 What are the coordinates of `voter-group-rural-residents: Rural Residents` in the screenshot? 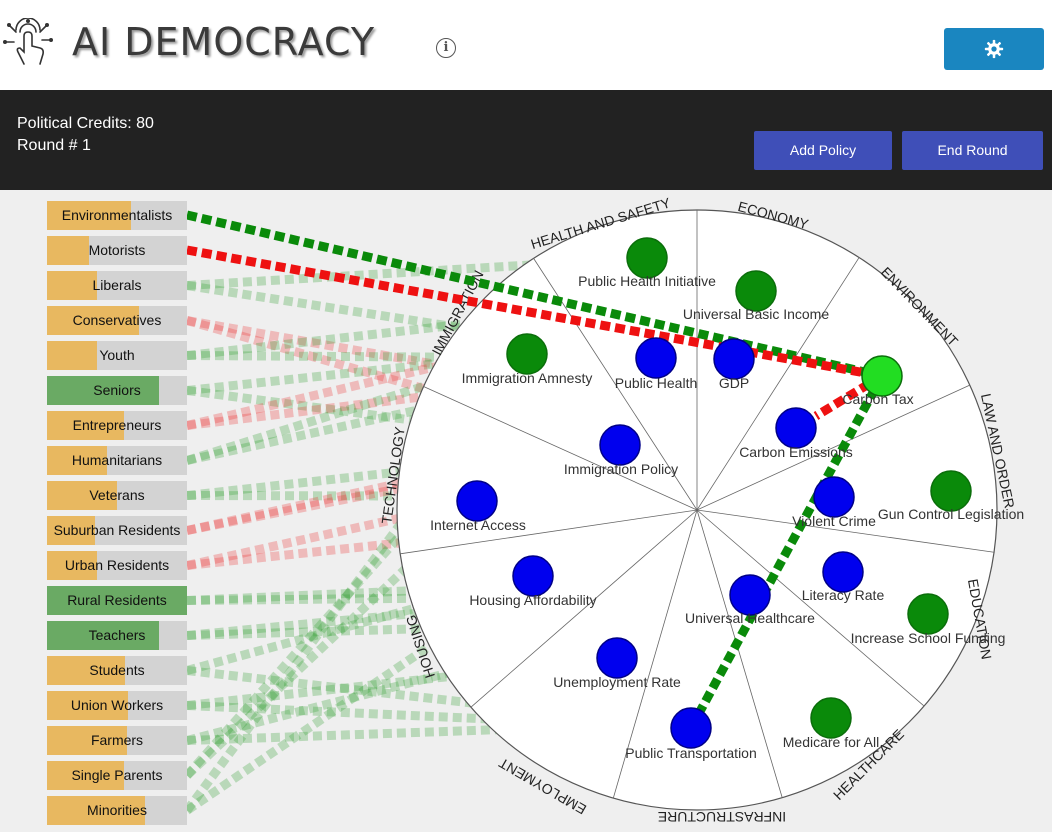 It's located at (117, 600).